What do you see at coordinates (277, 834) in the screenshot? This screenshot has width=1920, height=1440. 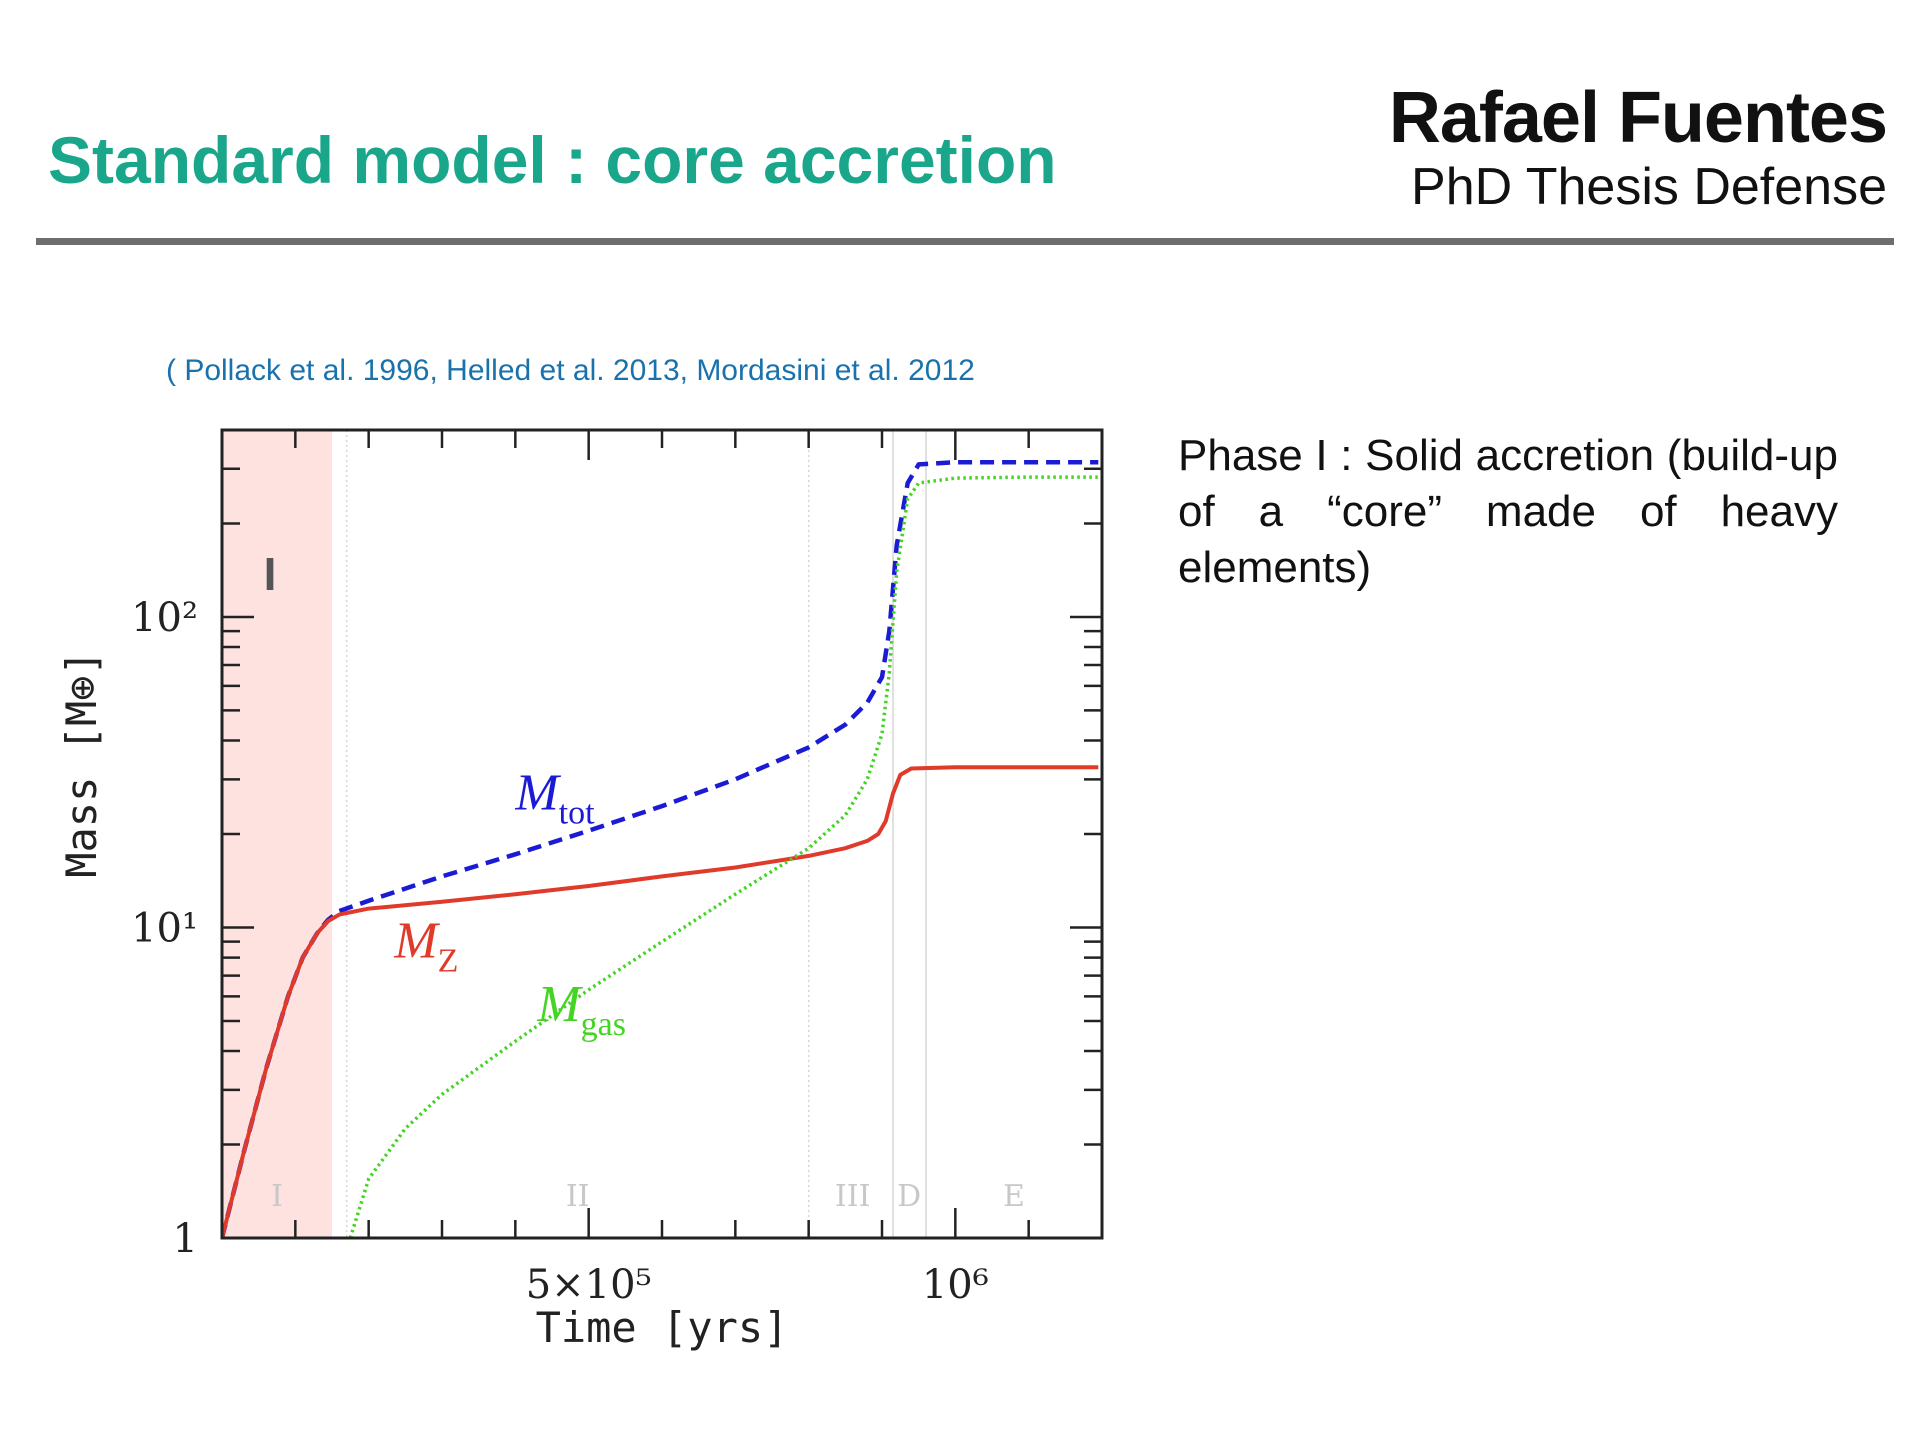 I see `phase-highlight-band` at bounding box center [277, 834].